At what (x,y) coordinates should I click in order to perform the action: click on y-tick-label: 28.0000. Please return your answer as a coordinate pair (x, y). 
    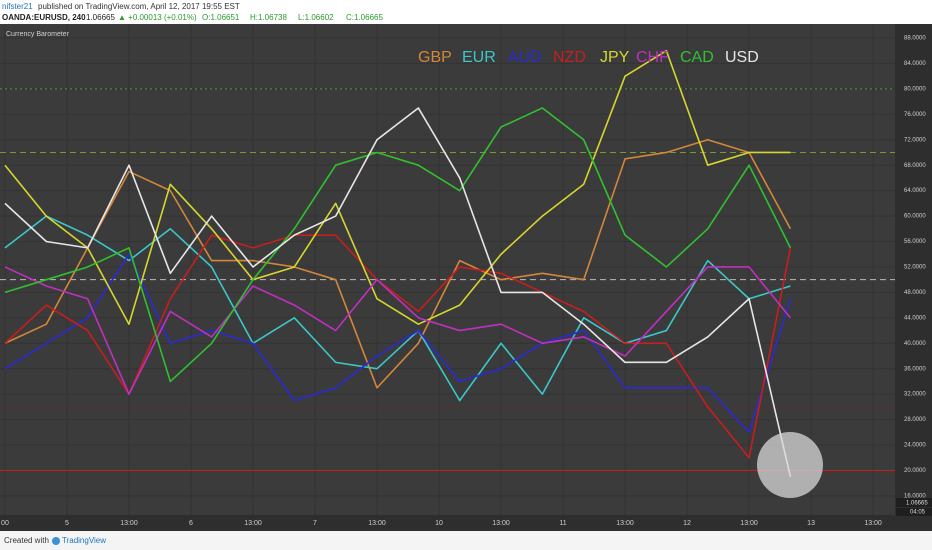
    Looking at the image, I should click on (915, 420).